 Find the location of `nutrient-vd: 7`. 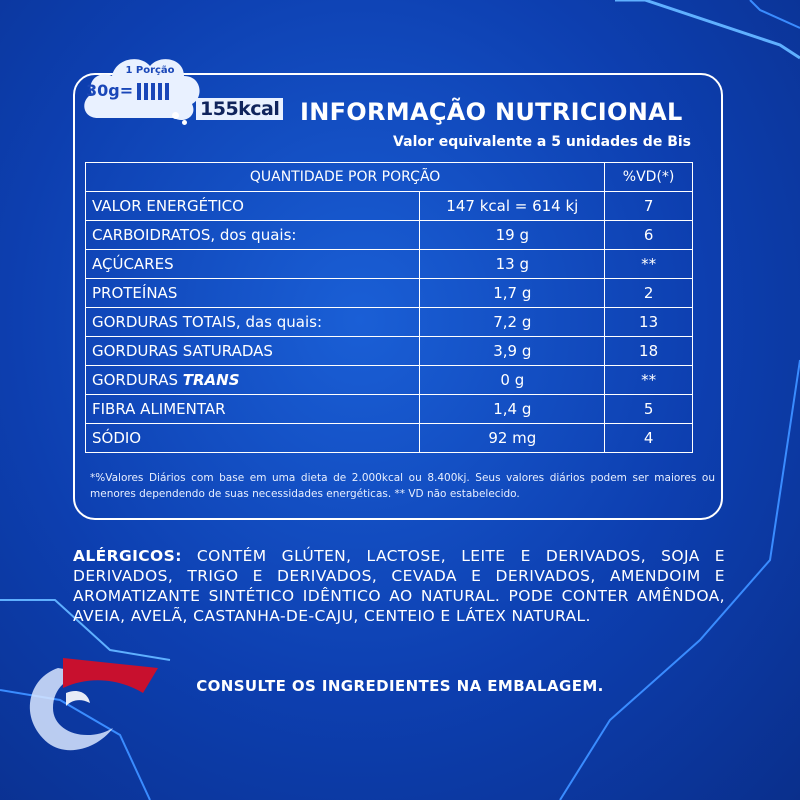

nutrient-vd: 7 is located at coordinates (648, 206).